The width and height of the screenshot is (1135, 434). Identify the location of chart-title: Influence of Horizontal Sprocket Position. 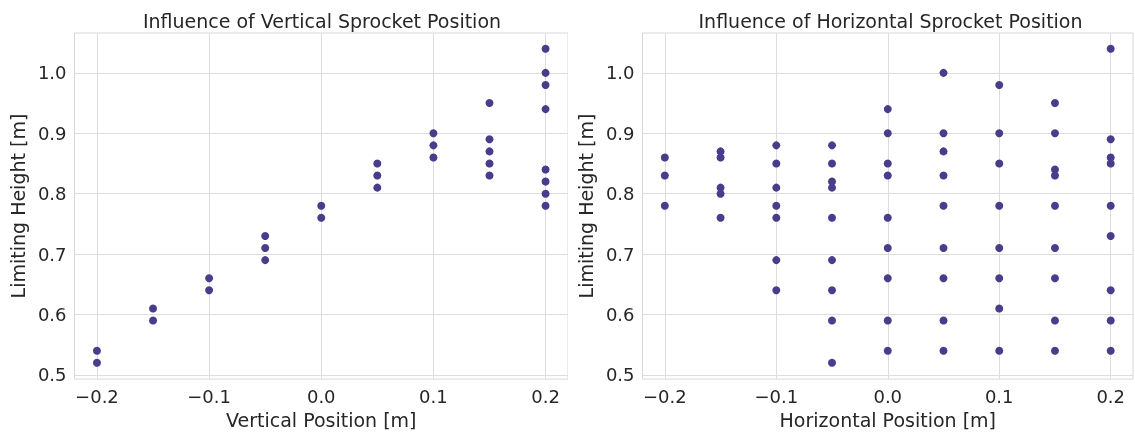
(890, 20).